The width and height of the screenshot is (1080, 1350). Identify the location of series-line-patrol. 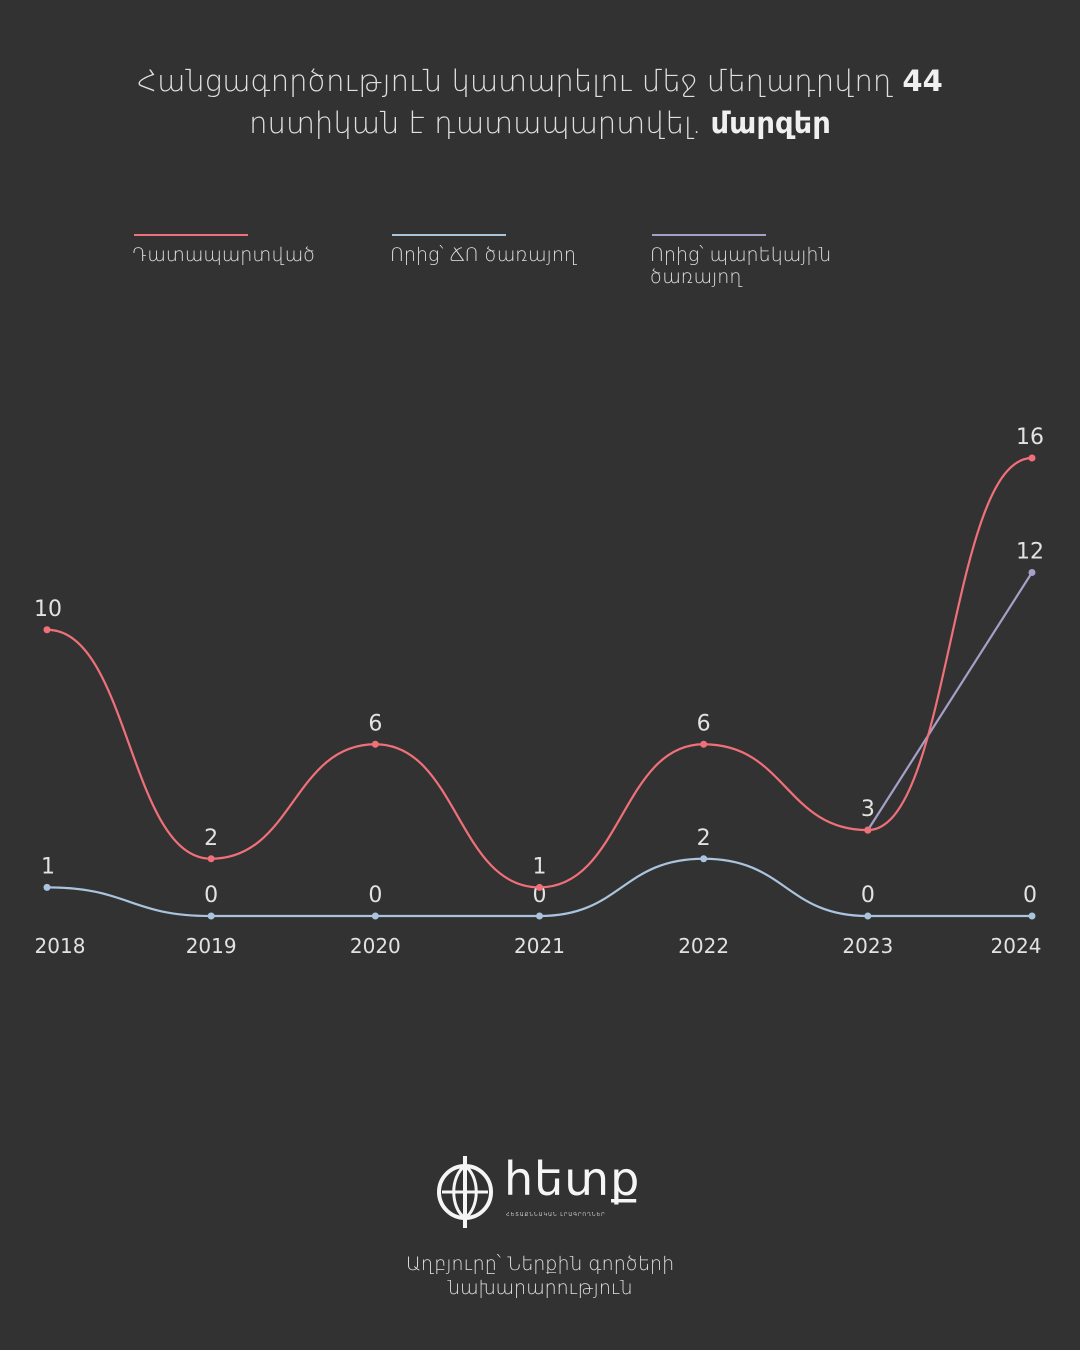
(949, 701).